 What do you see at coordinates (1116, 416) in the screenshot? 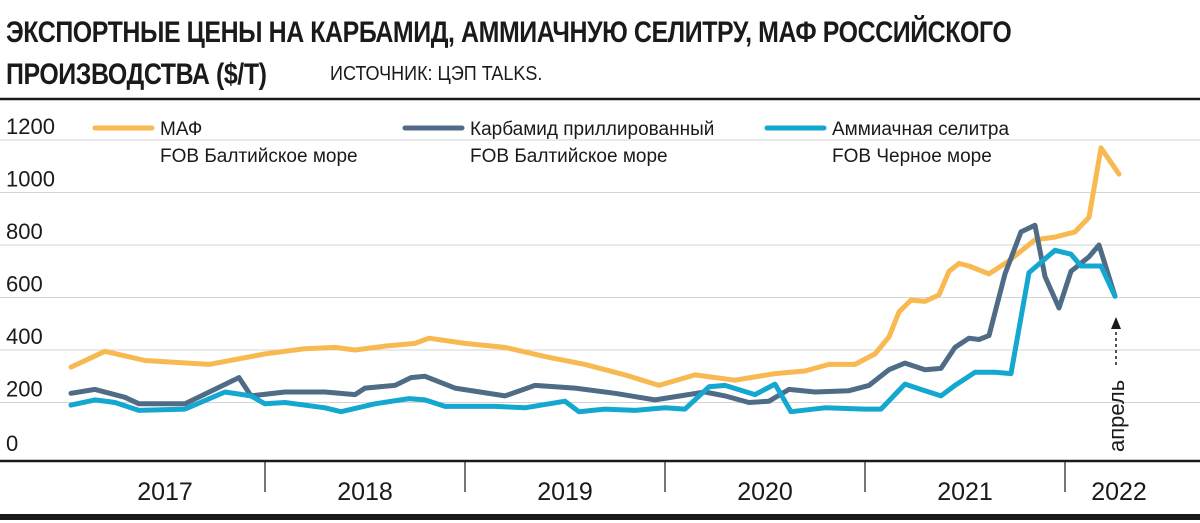
I see `annotation-label: апрель` at bounding box center [1116, 416].